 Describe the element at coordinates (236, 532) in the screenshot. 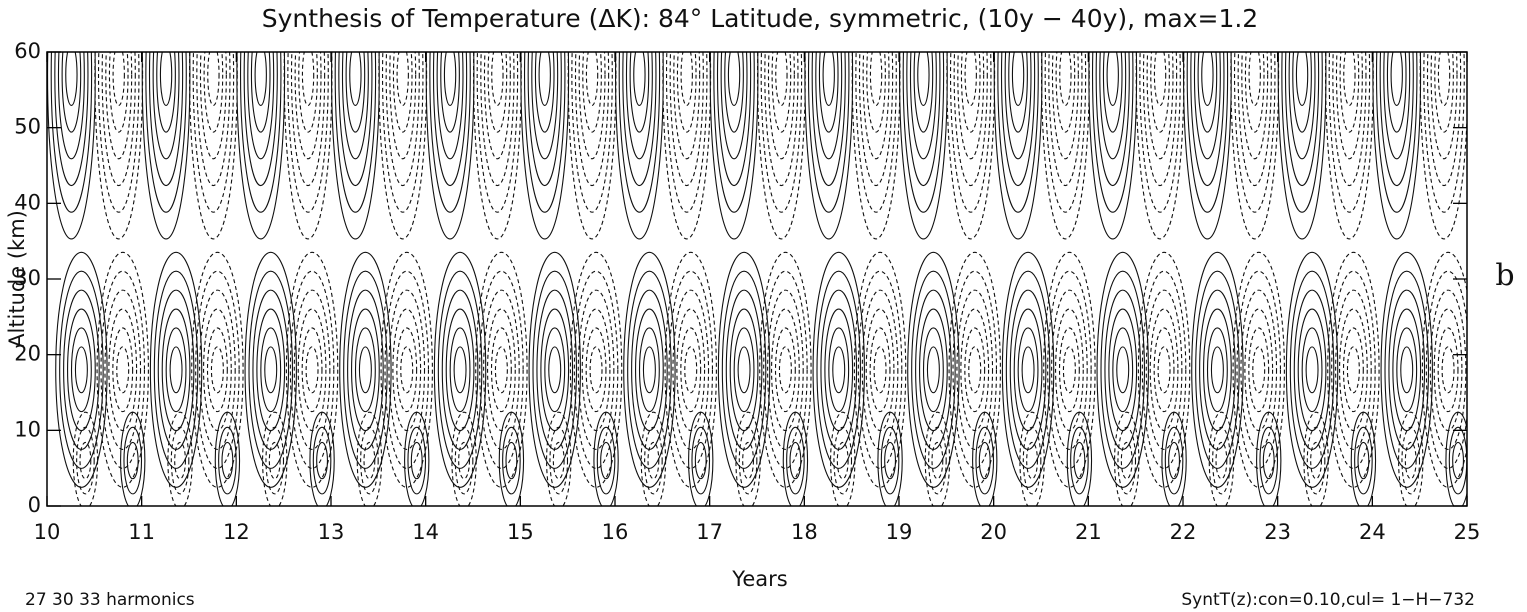

I see `x-tick-label: 12` at that location.